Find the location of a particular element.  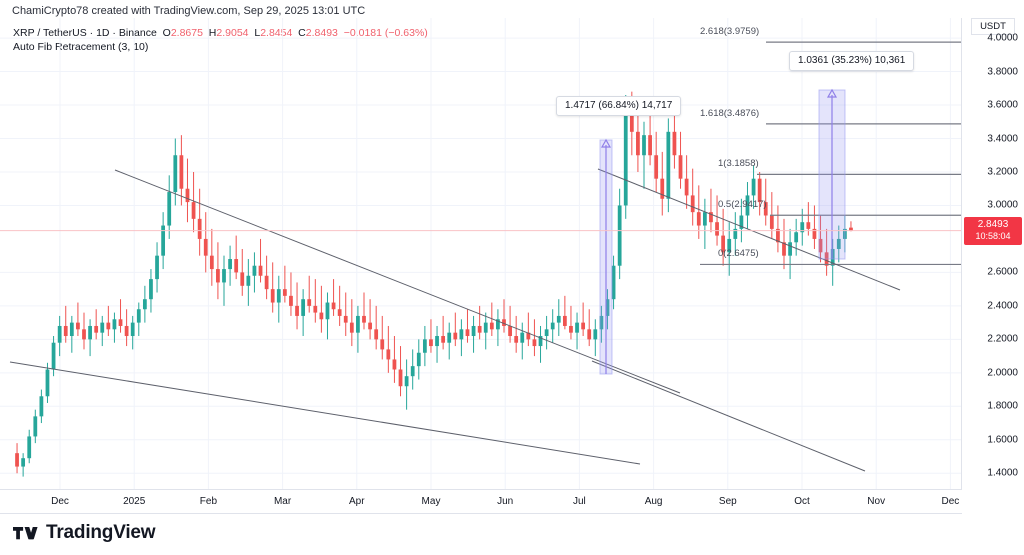

price-tick-label: 1.6000 is located at coordinates (1002, 440).